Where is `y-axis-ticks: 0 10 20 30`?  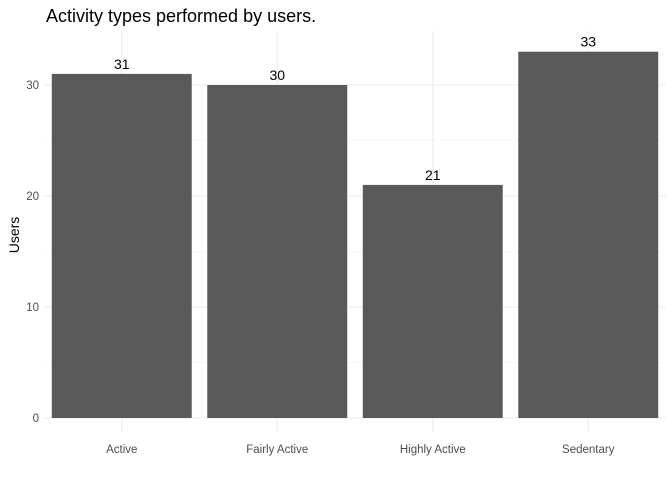 y-axis-ticks: 0 10 20 30 is located at coordinates (32, 252).